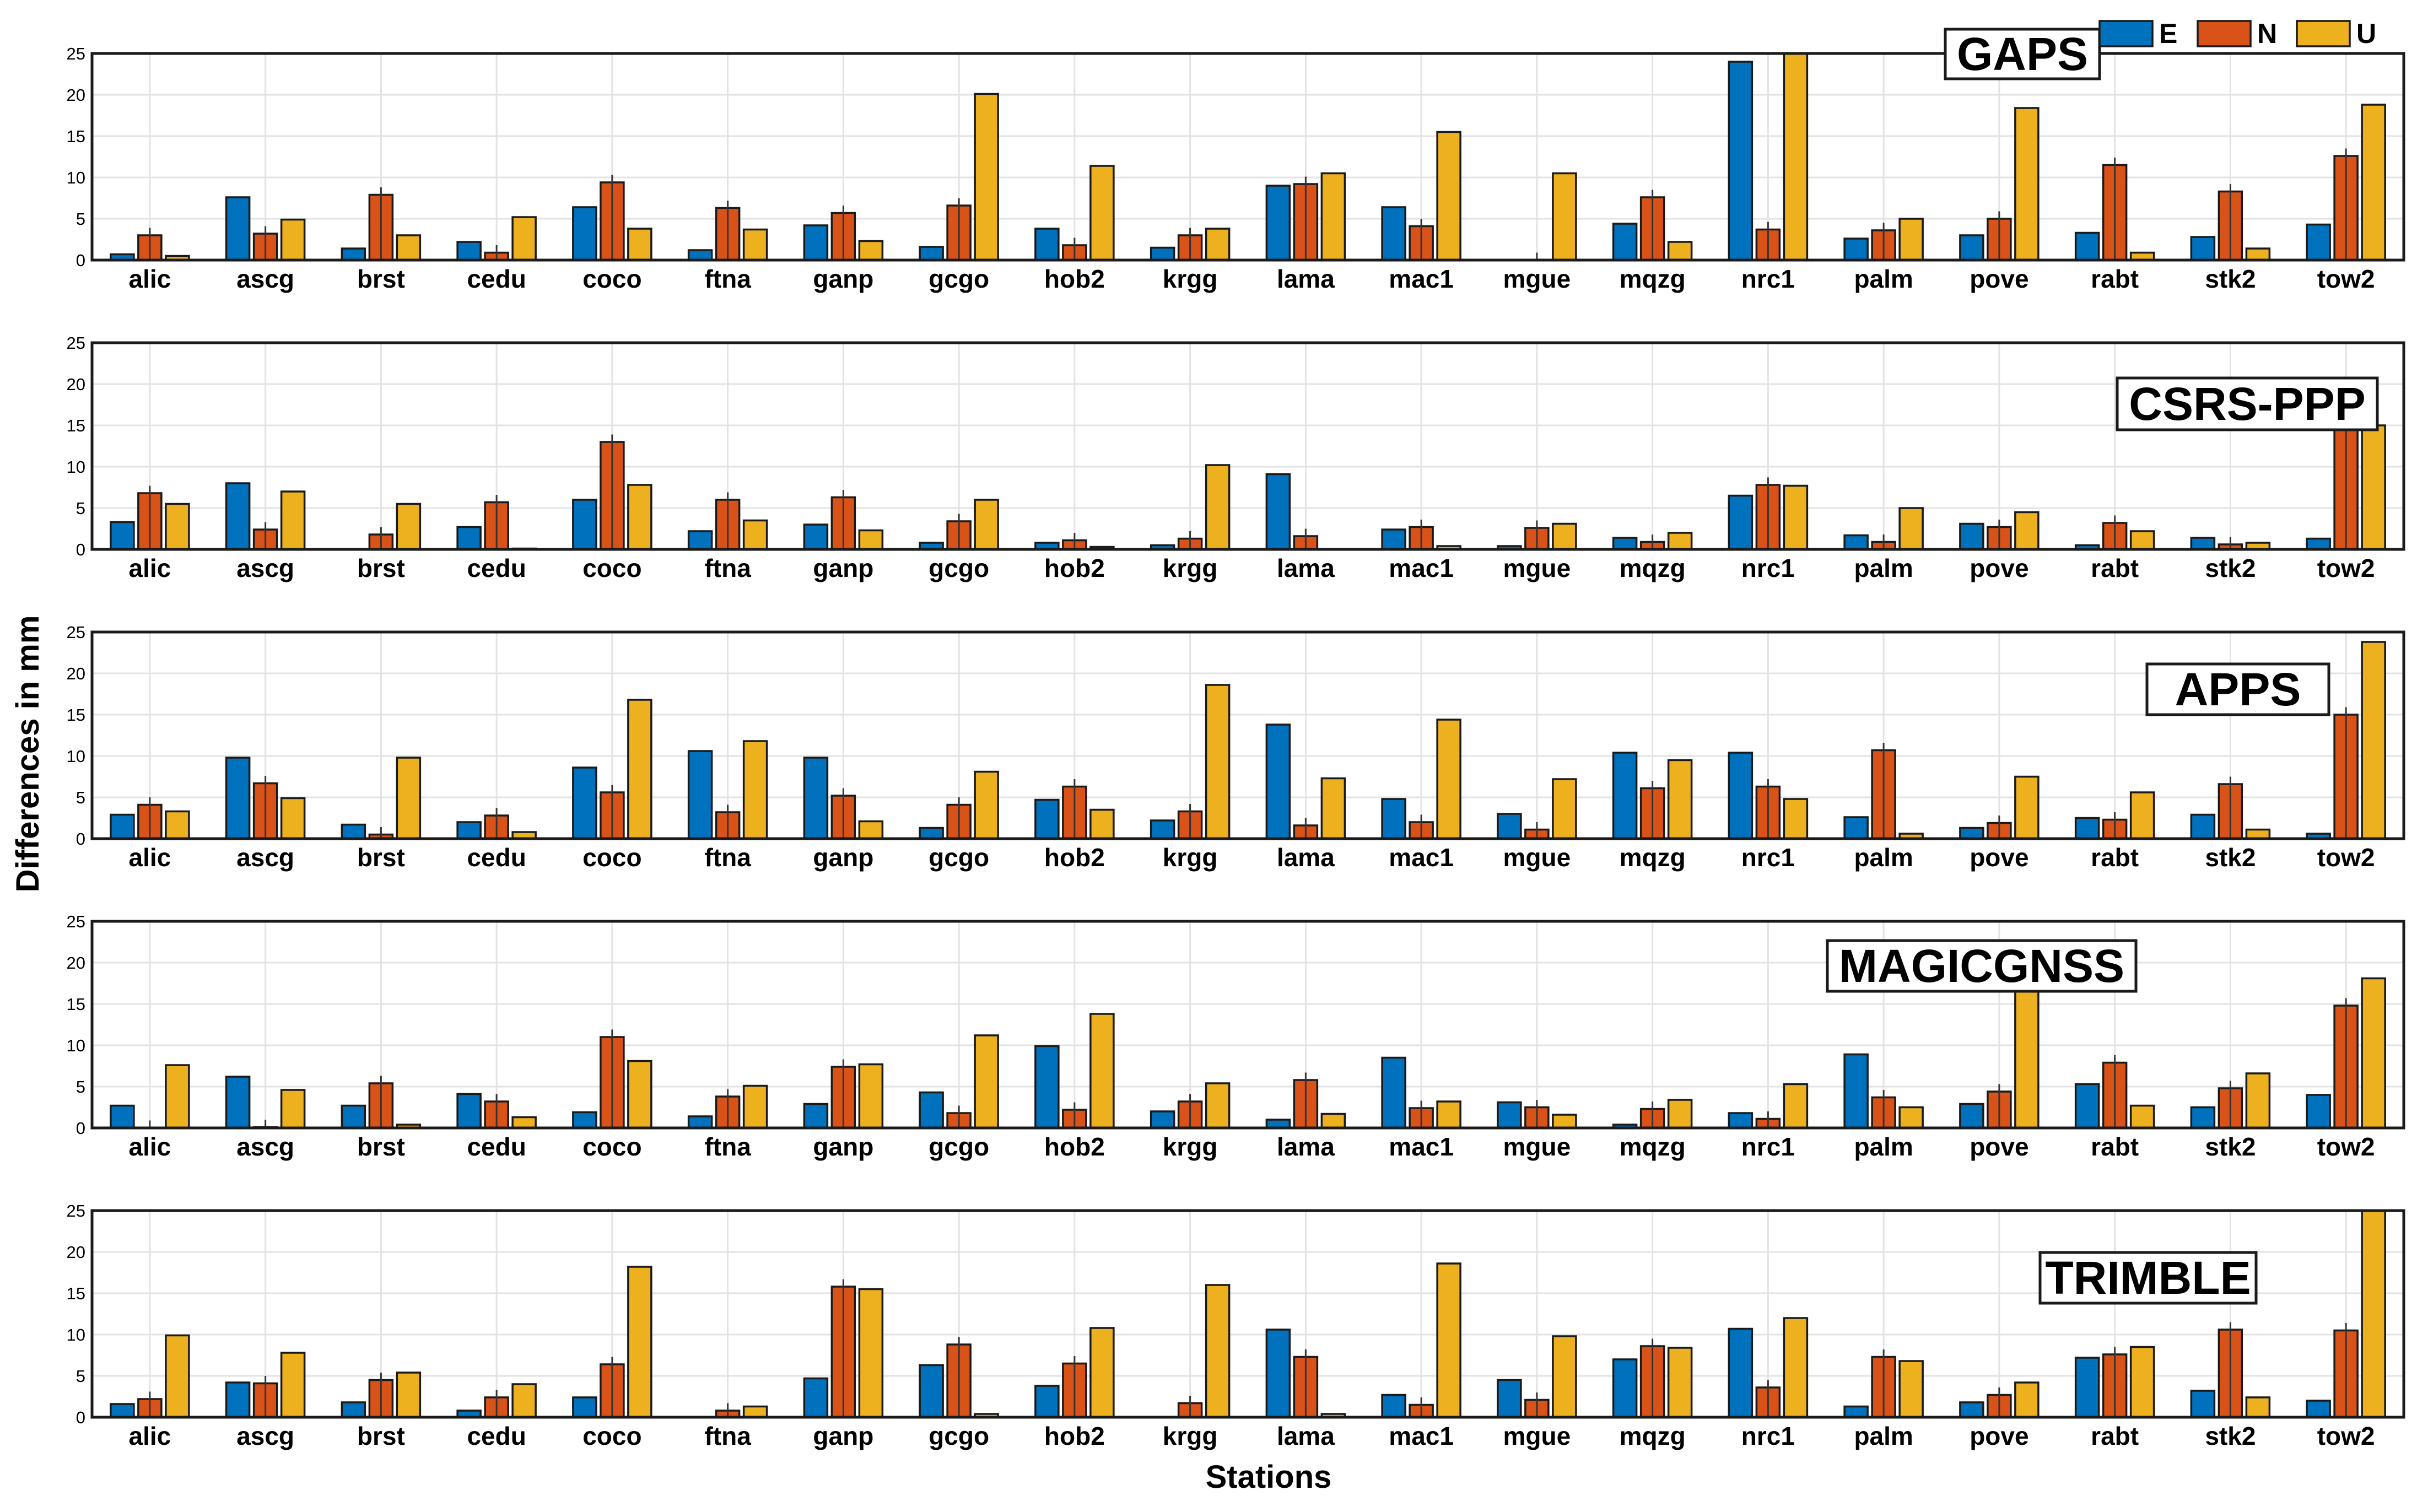 This screenshot has width=2417, height=1512. I want to click on bar-u-gcgo, so click(986, 805).